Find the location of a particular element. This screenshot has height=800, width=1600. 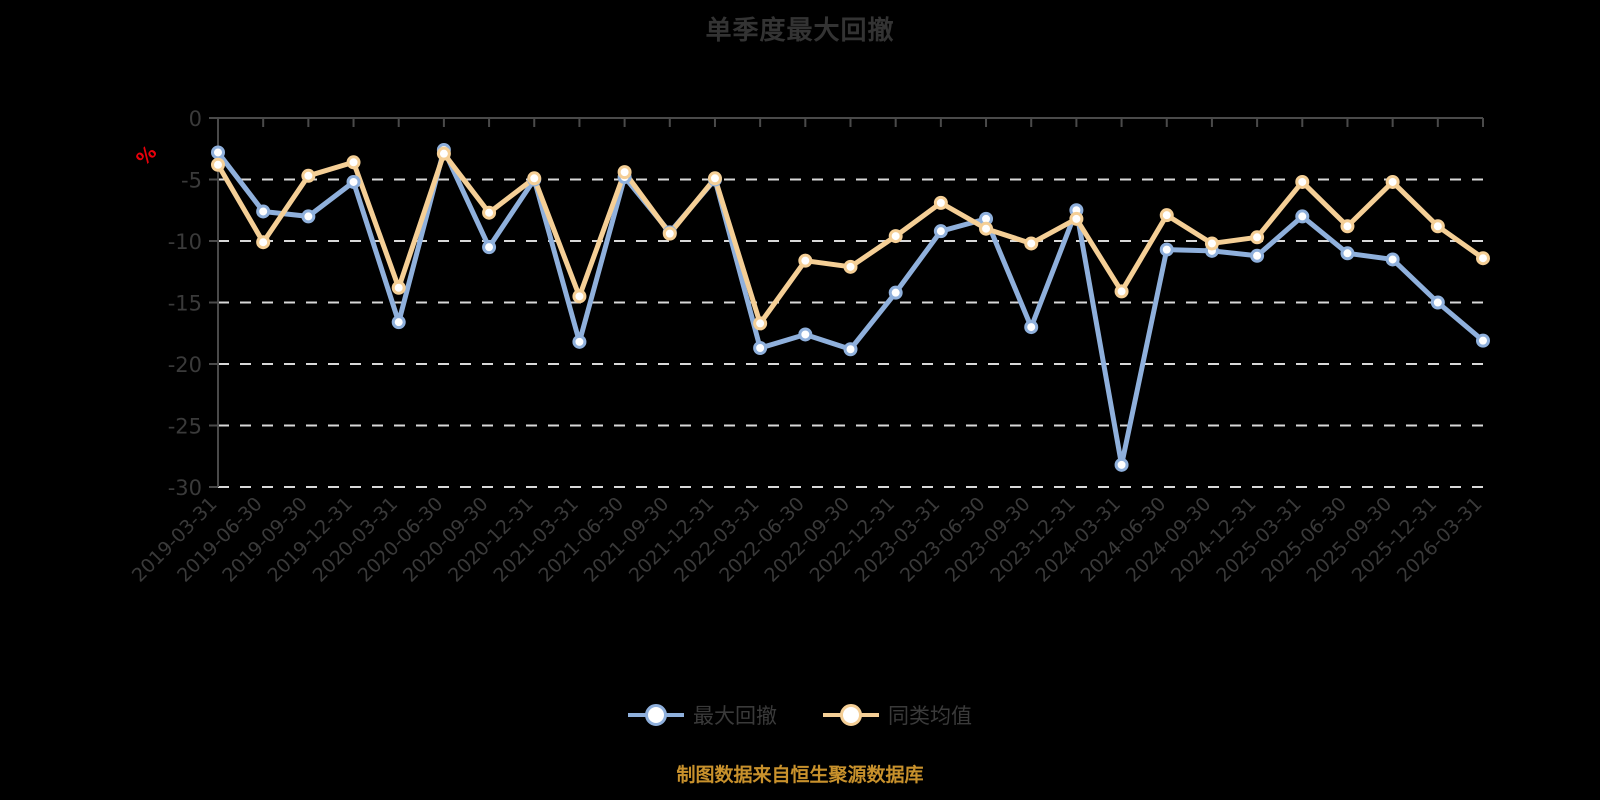

y-axis-tick-label: -15 is located at coordinates (185, 304).